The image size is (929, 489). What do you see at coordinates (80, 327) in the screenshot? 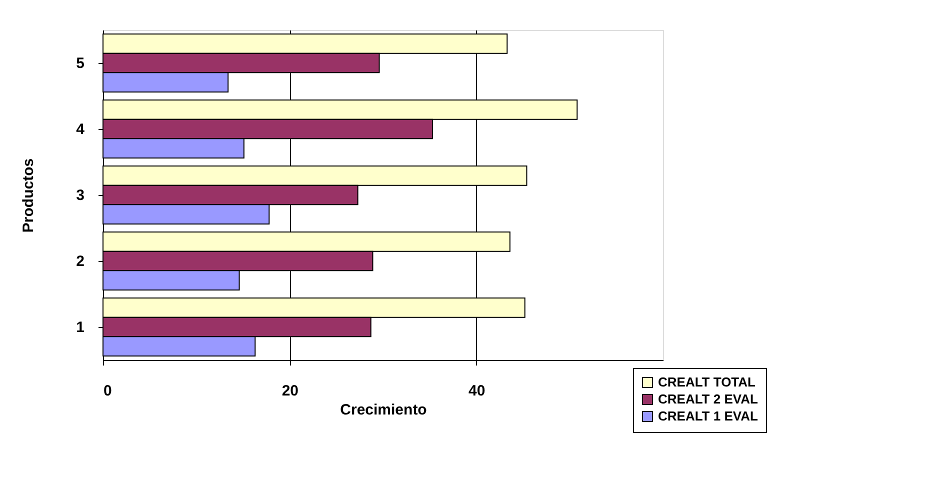
I see `y-tick-label: 1` at bounding box center [80, 327].